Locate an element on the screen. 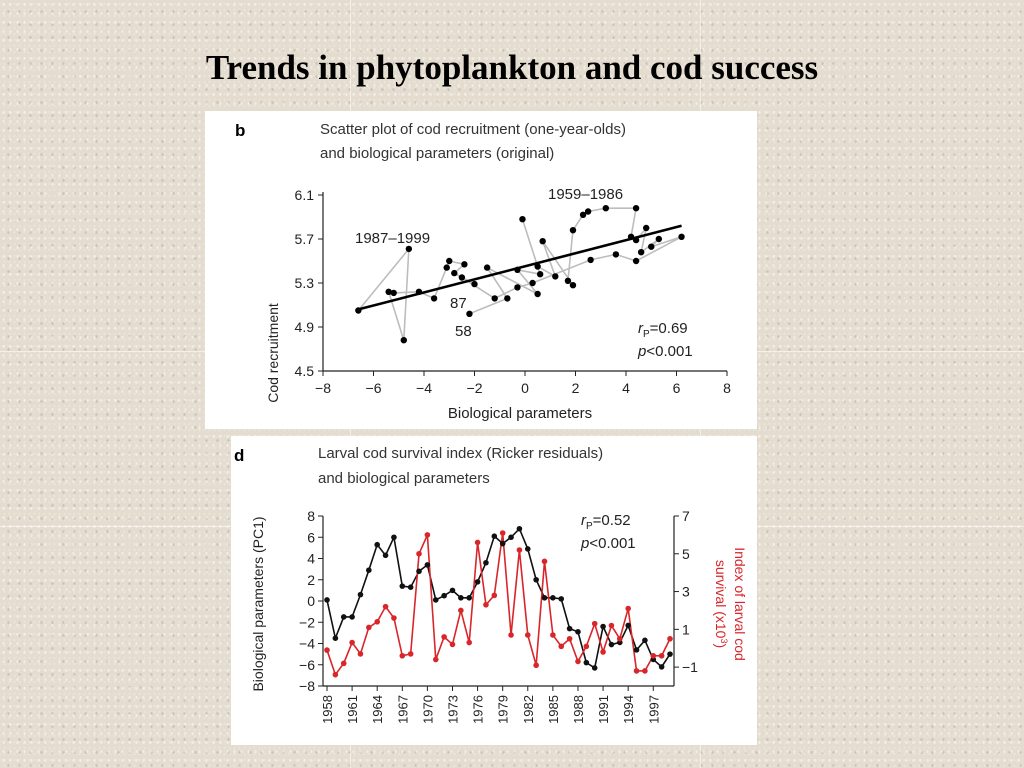  regression-line is located at coordinates (520, 267).